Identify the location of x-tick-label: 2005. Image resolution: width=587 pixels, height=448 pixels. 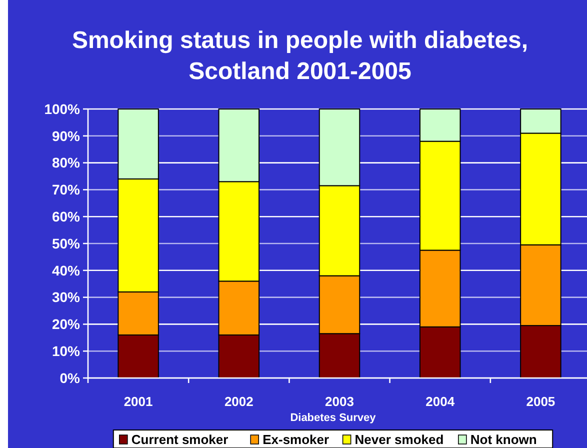
(541, 401).